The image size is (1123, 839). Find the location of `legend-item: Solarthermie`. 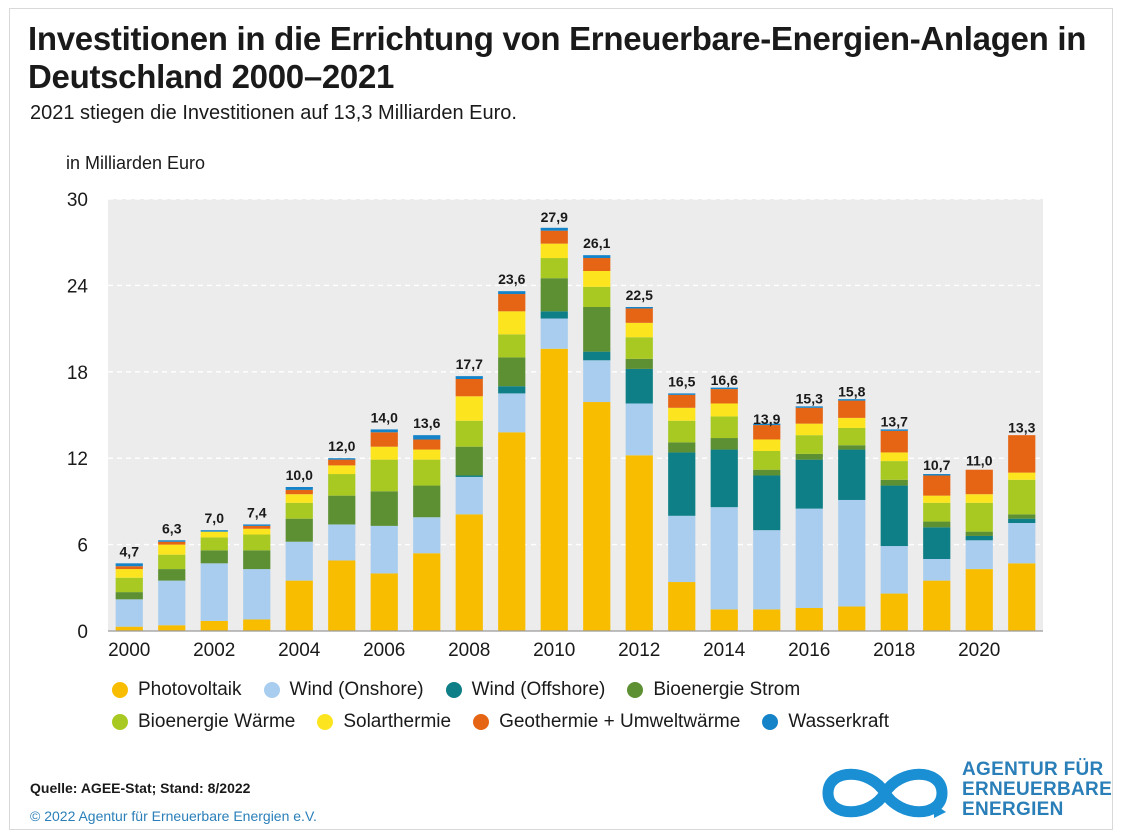

legend-item: Solarthermie is located at coordinates (384, 722).